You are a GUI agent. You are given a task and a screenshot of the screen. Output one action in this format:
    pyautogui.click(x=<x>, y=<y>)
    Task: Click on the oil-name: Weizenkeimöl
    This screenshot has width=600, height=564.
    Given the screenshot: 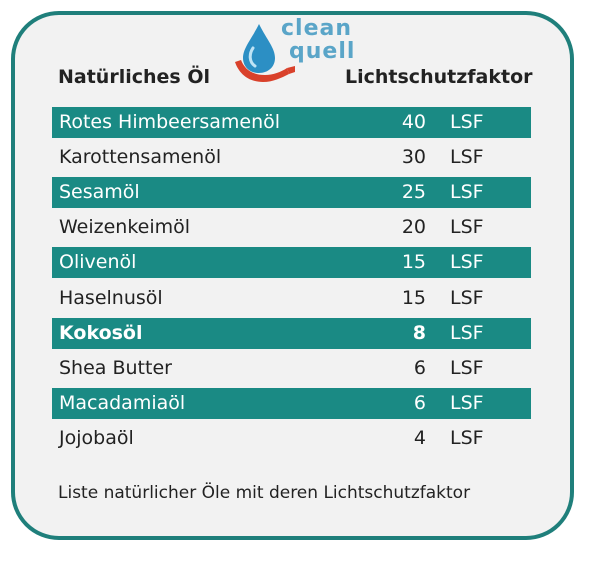 What is the action you would take?
    pyautogui.click(x=125, y=227)
    